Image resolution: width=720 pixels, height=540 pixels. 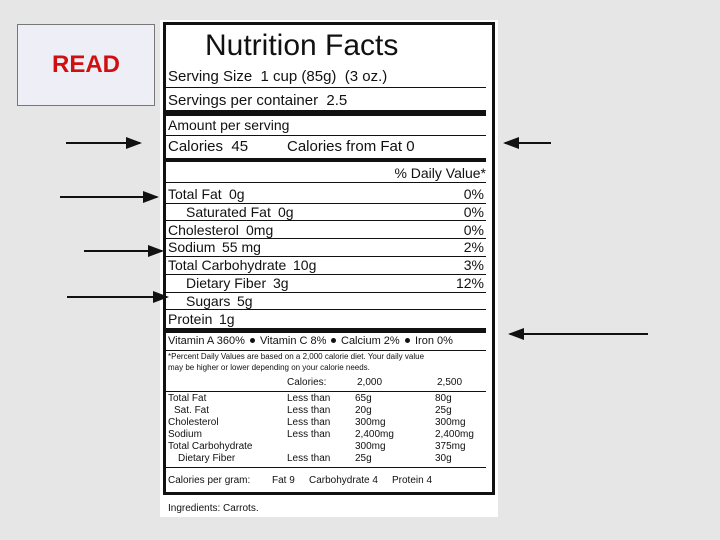 I want to click on calories-per-gram-item: Protein 4, so click(x=412, y=480).